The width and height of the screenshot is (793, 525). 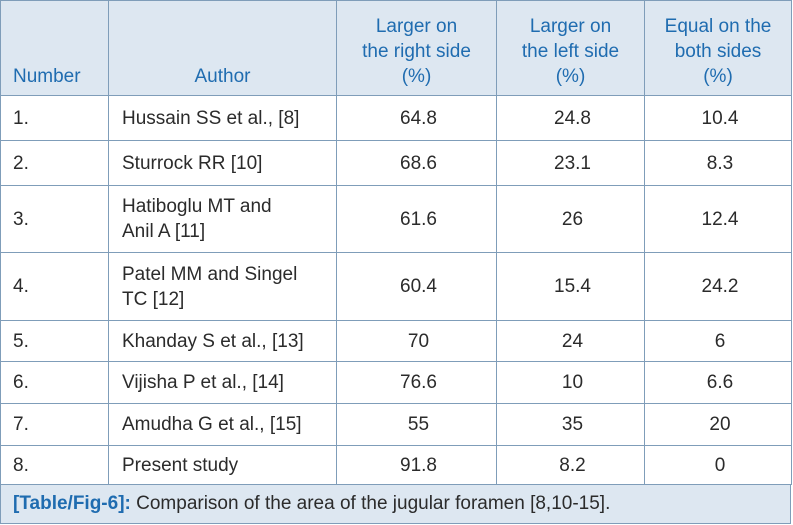 I want to click on author-line1: Patel MM and Singel, so click(x=210, y=274).